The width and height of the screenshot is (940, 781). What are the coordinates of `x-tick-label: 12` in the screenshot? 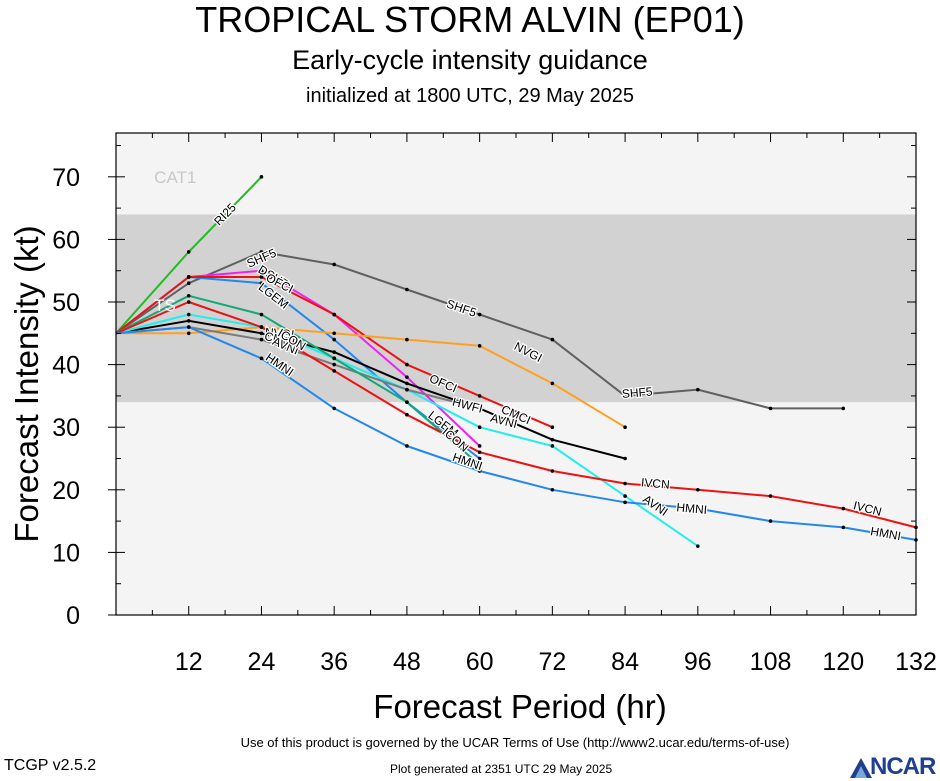 It's located at (189, 662).